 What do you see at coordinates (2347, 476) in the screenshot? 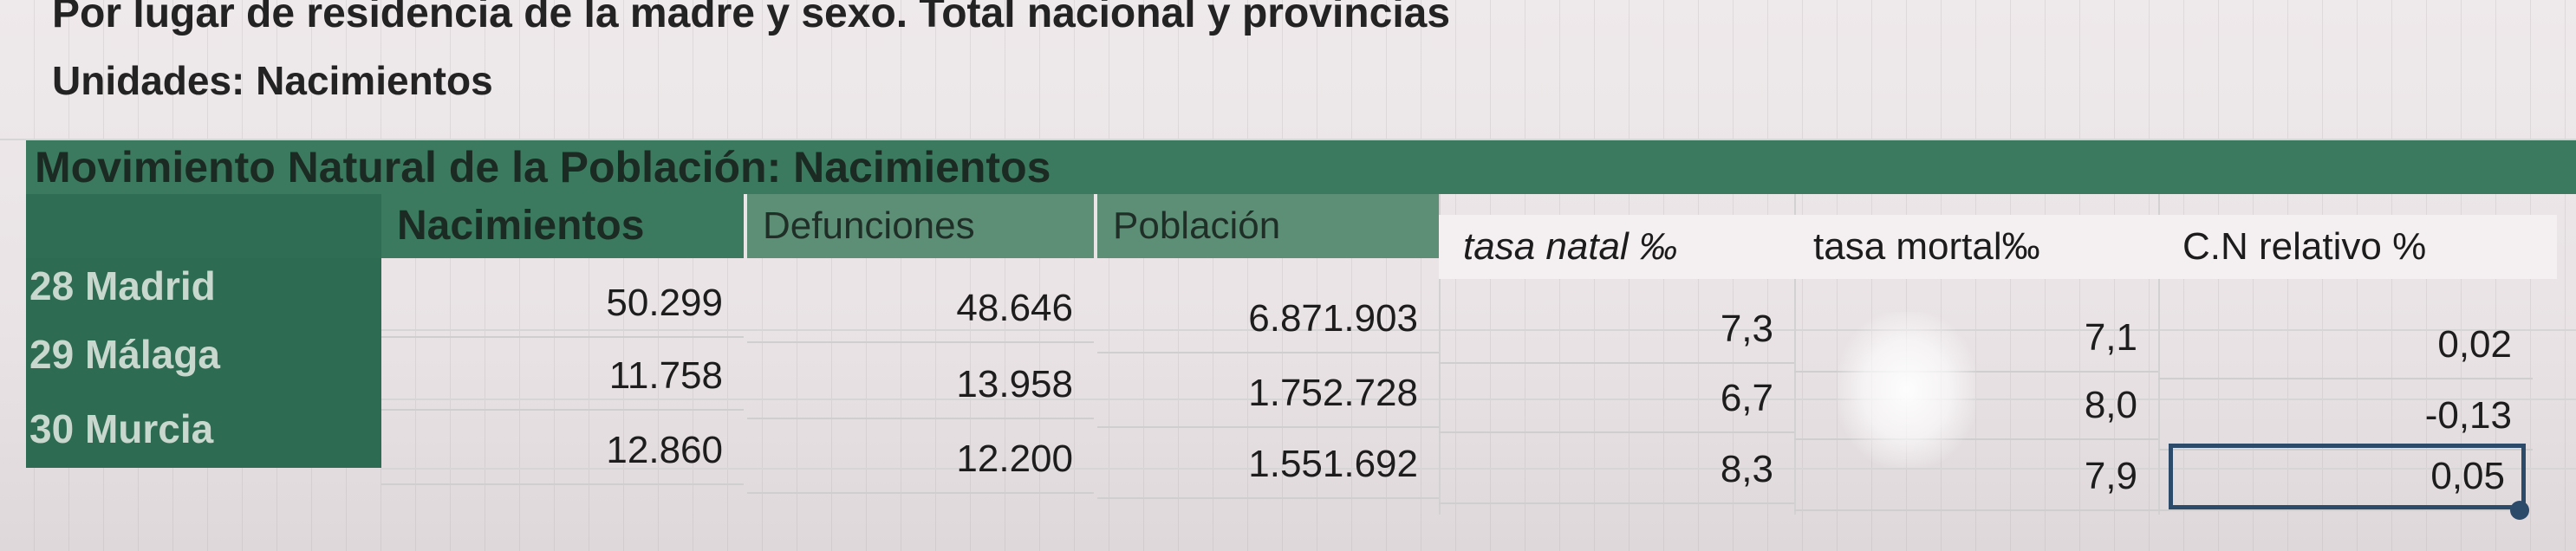
I see `cell-selection-border` at bounding box center [2347, 476].